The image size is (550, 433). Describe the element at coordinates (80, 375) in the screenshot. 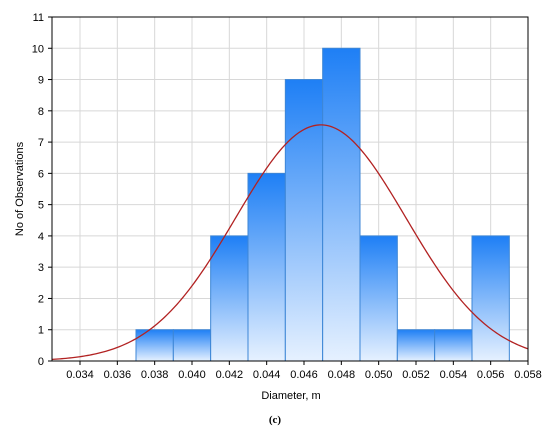

I see `x-tick-label: 0.034` at that location.